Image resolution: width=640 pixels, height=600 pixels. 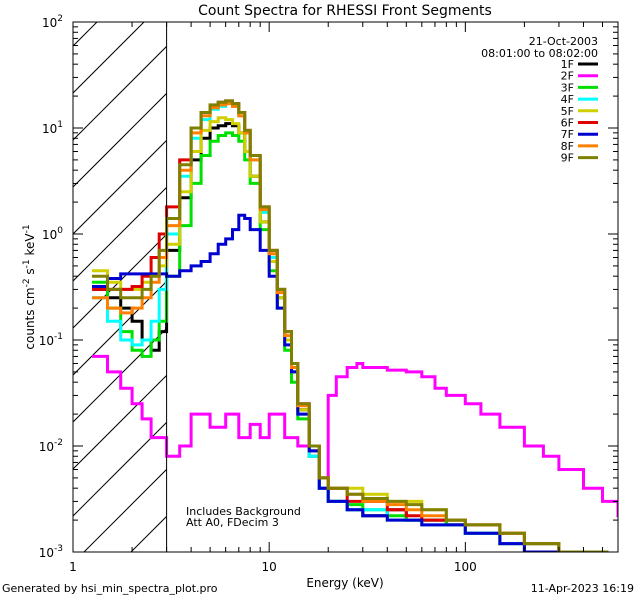 What do you see at coordinates (73, 567) in the screenshot?
I see `x-tick-label: 1` at bounding box center [73, 567].